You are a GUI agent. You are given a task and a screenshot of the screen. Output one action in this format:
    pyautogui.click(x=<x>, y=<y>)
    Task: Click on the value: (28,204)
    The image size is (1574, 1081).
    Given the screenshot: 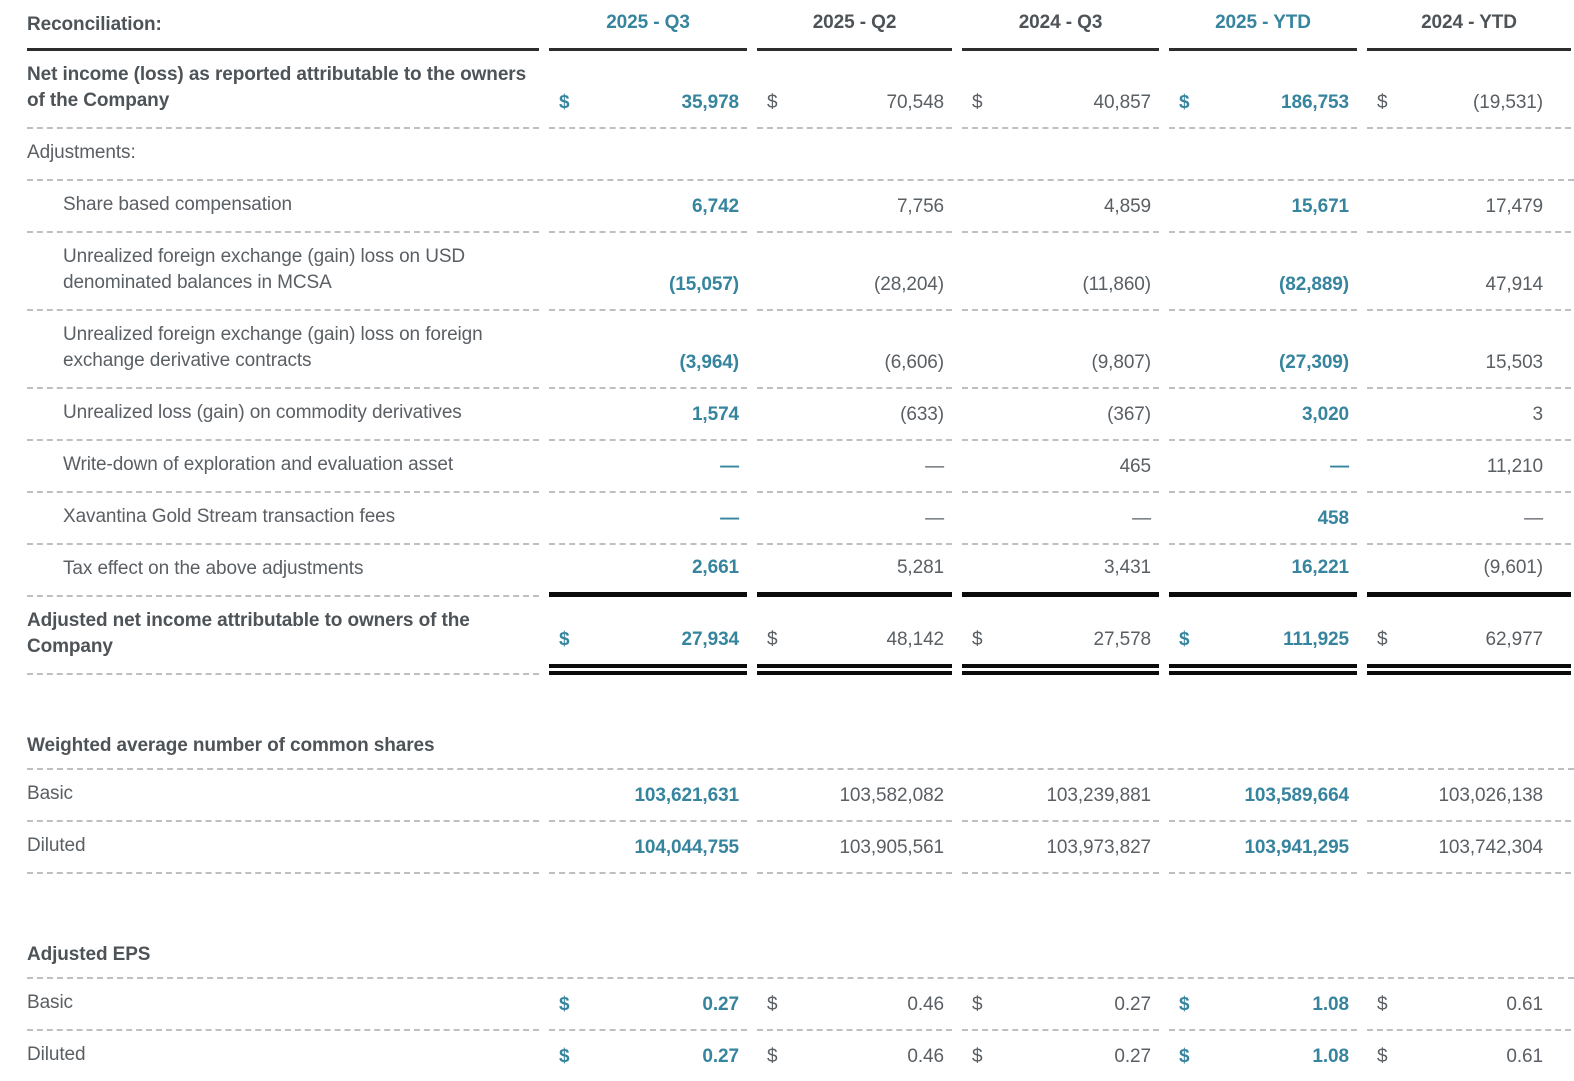 What is the action you would take?
    pyautogui.click(x=909, y=284)
    